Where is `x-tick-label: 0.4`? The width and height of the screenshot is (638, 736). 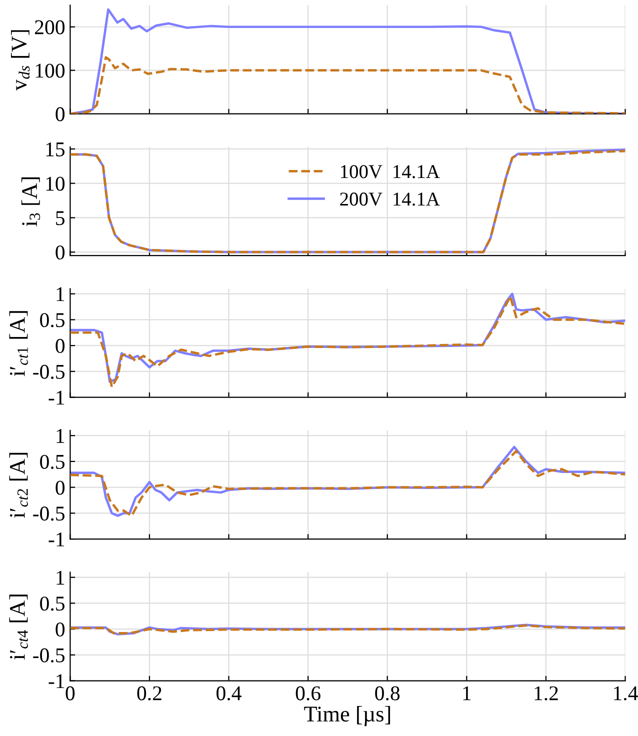 x-tick-label: 0.4 is located at coordinates (229, 693).